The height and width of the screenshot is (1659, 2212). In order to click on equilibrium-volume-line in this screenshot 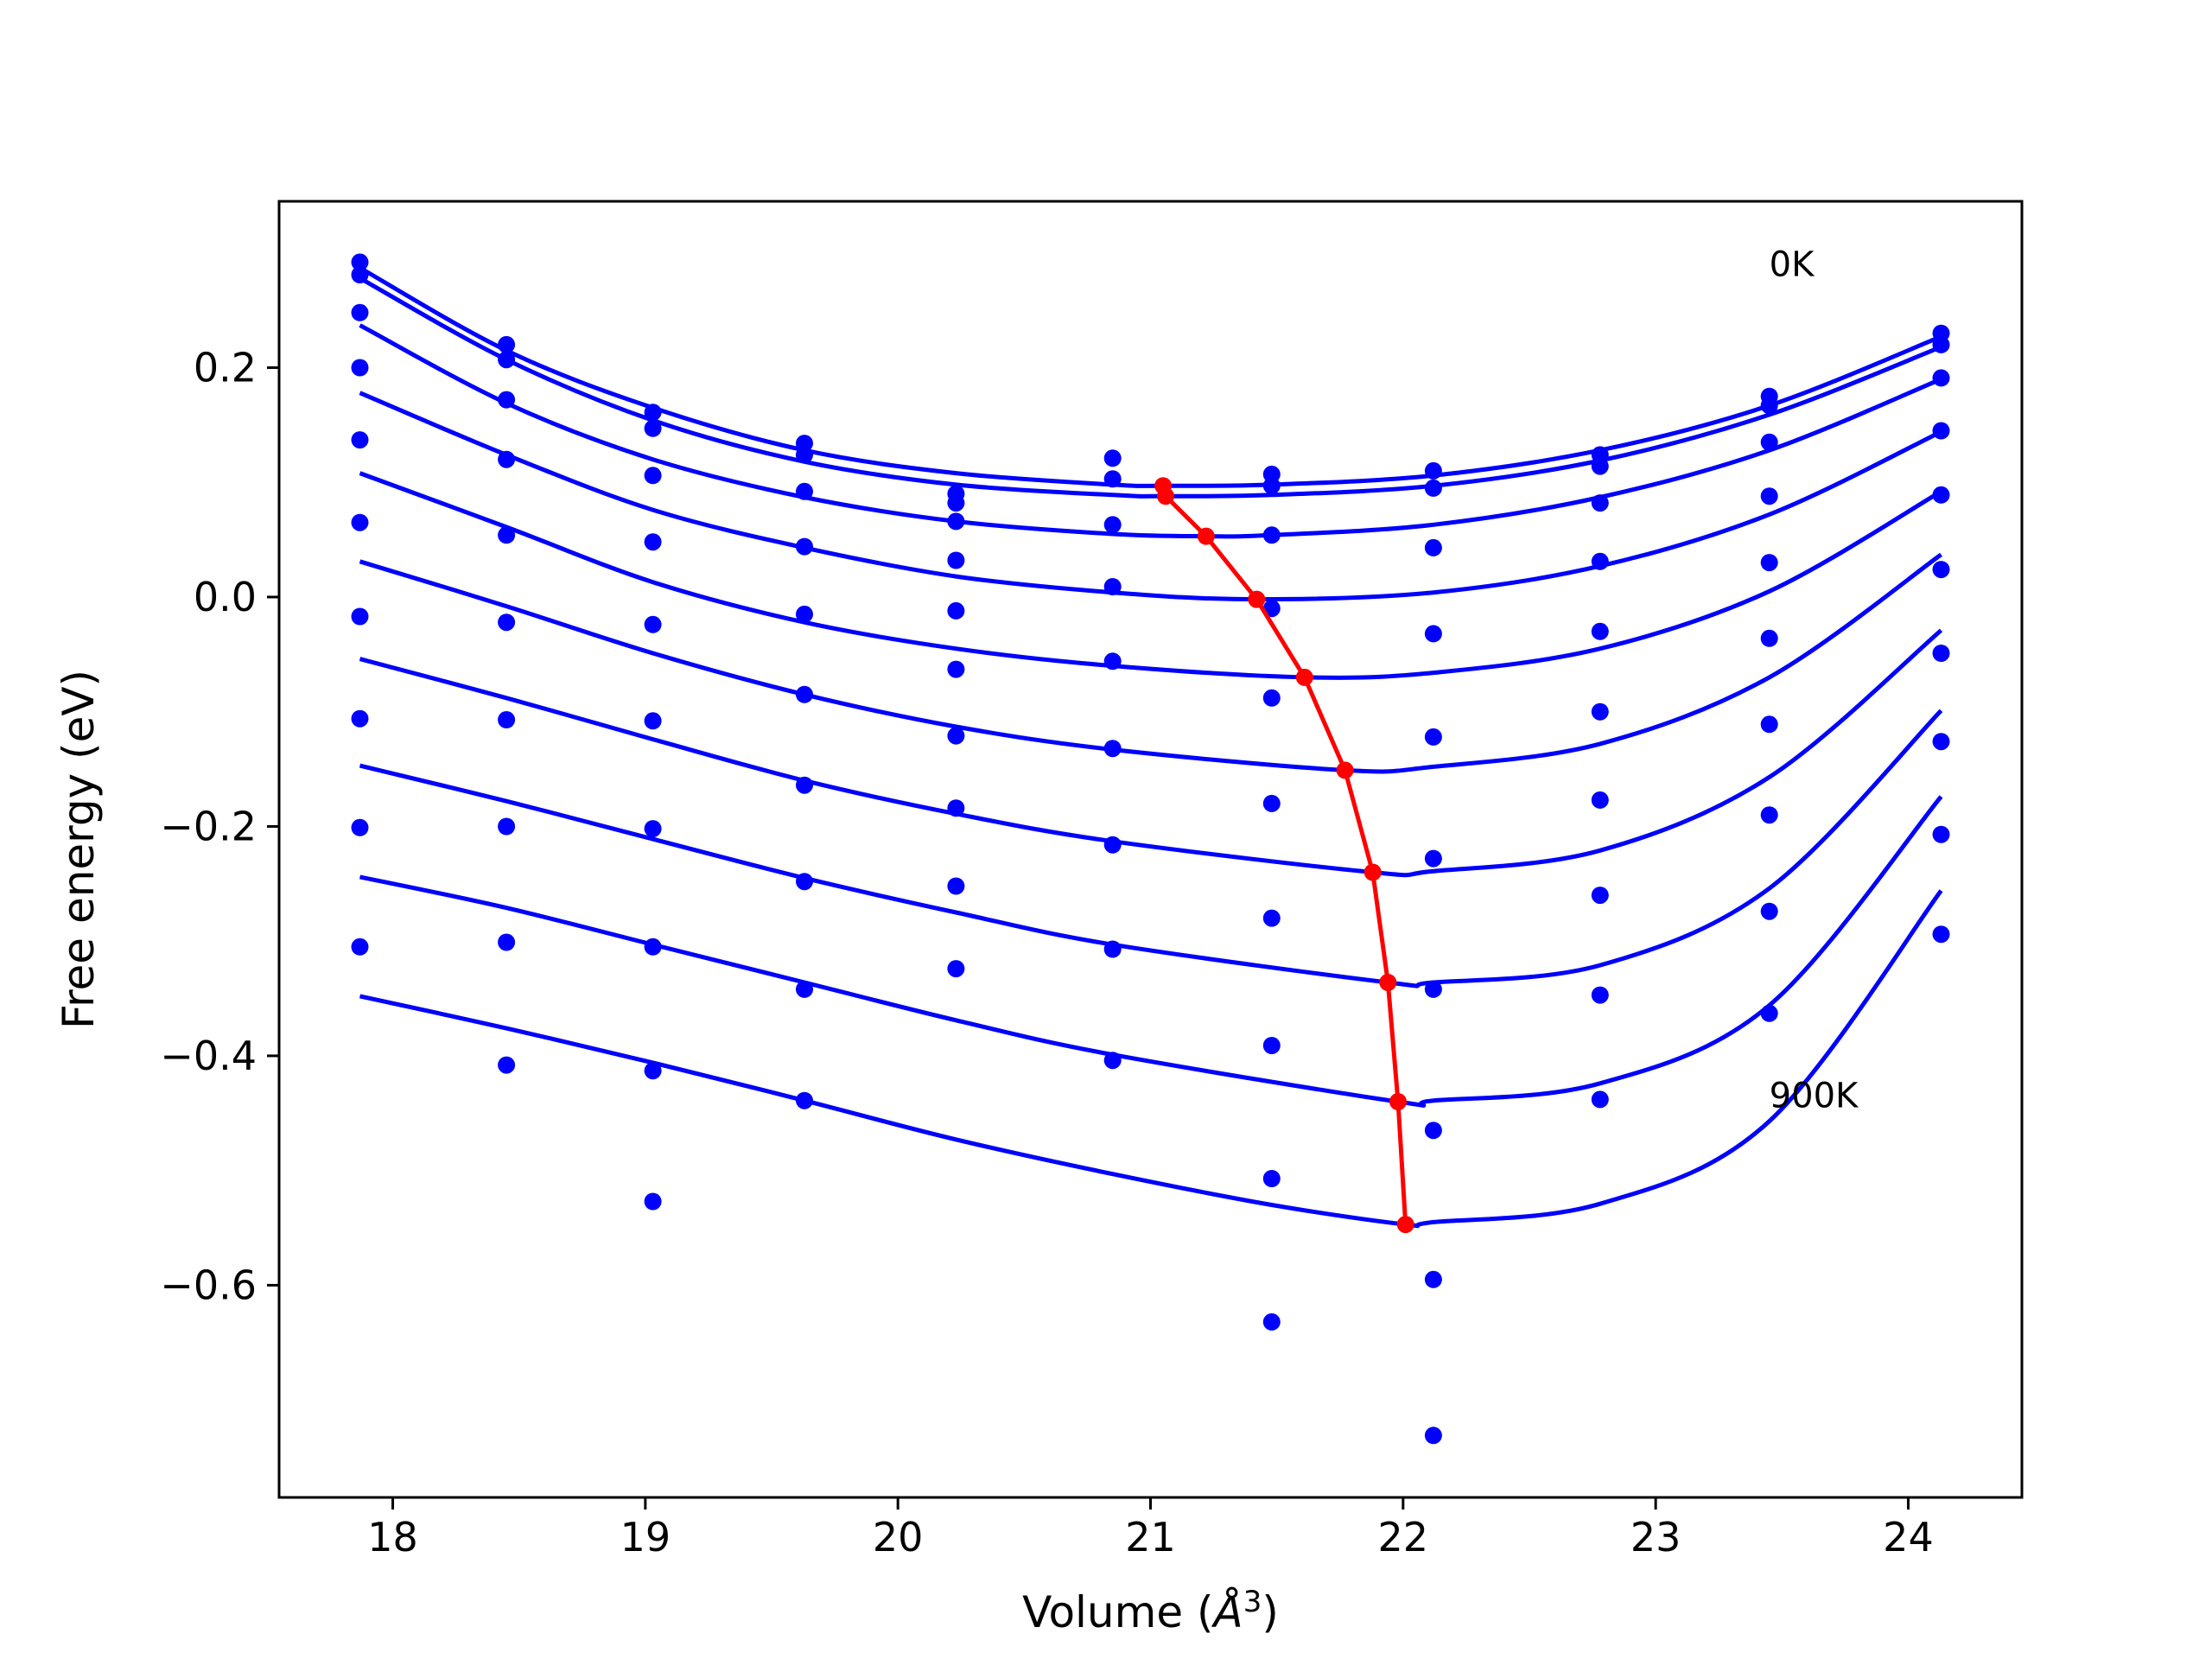, I will do `click(1284, 855)`.